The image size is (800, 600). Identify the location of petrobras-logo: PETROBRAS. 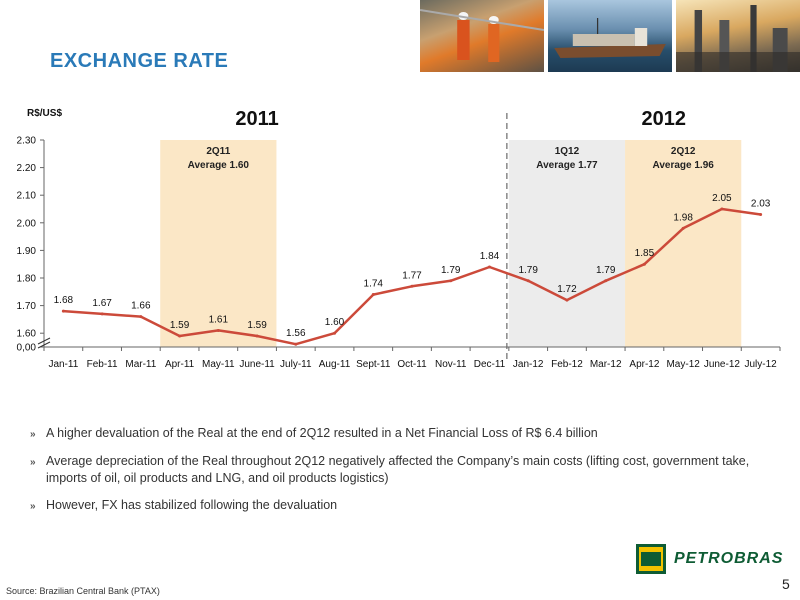
(709, 559).